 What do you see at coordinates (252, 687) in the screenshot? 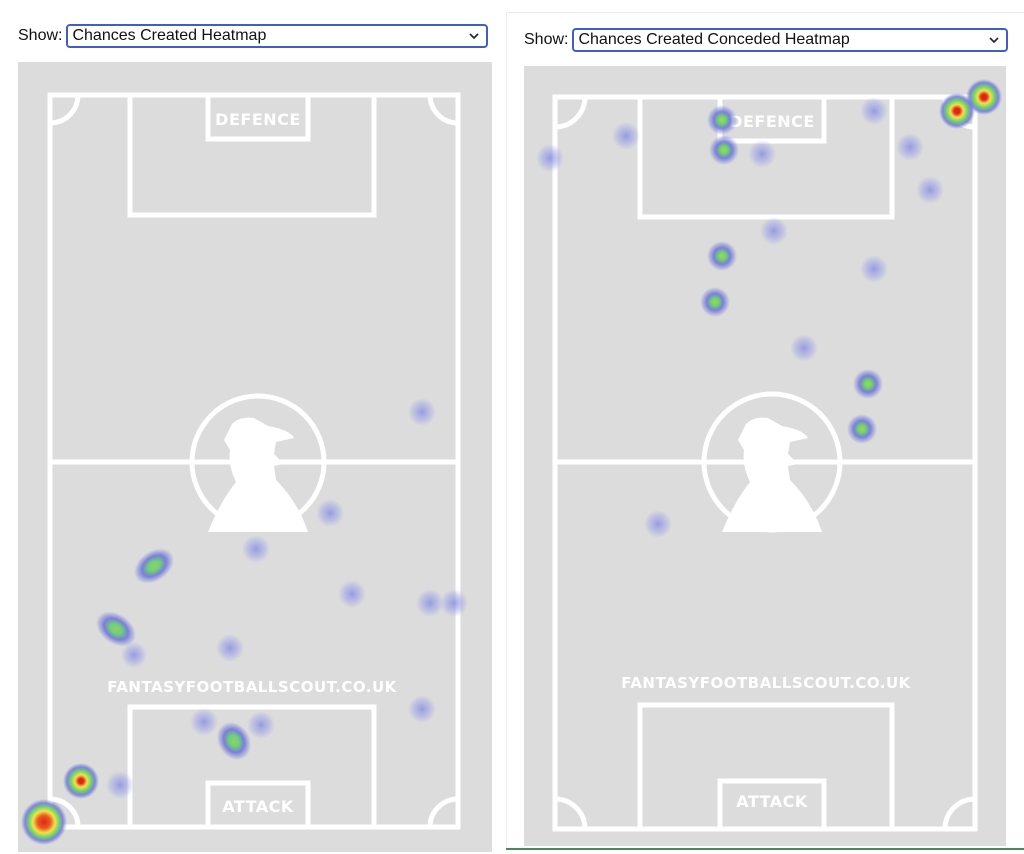
I see `left-watermark: FANTASYFOOTBALLSCOUT.CO.UK` at bounding box center [252, 687].